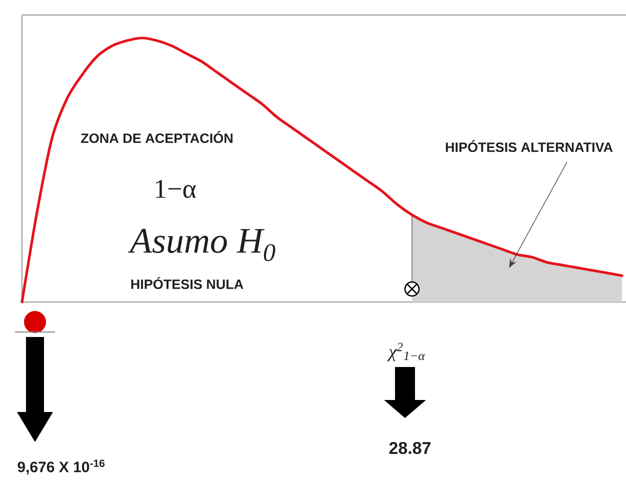 Image resolution: width=626 pixels, height=488 pixels. Describe the element at coordinates (187, 283) in the screenshot. I see `annotation: HIPÓTESIS NULA` at that location.